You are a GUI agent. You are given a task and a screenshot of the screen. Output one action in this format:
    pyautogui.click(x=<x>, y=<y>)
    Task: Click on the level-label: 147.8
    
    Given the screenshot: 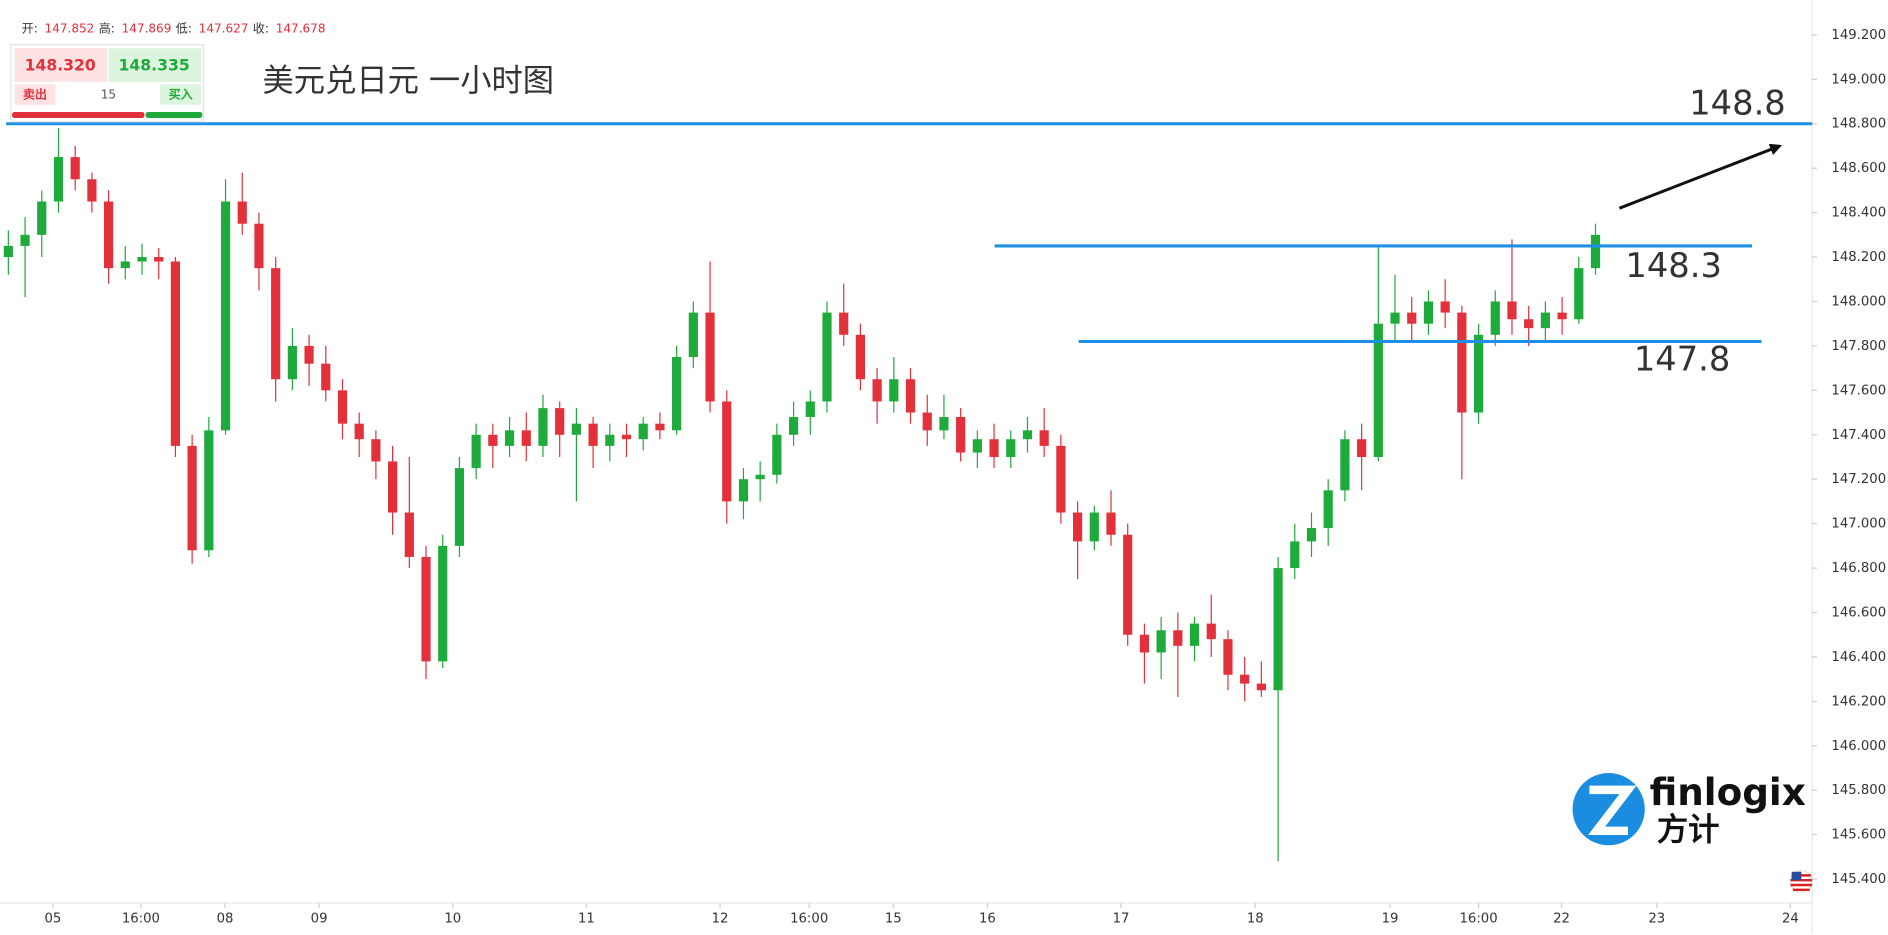 What is the action you would take?
    pyautogui.click(x=1682, y=359)
    